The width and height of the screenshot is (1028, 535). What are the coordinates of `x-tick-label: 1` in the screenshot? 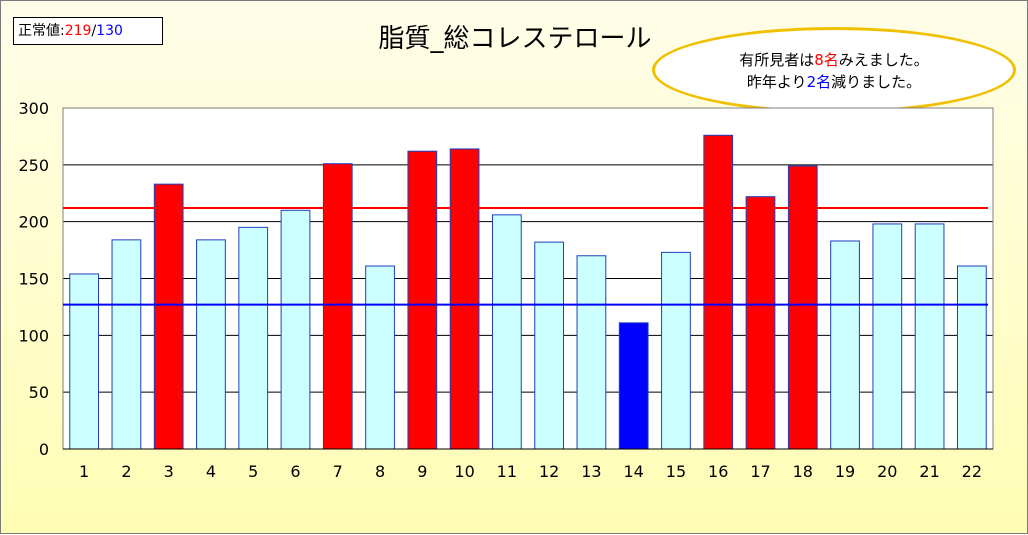 It's located at (84, 471).